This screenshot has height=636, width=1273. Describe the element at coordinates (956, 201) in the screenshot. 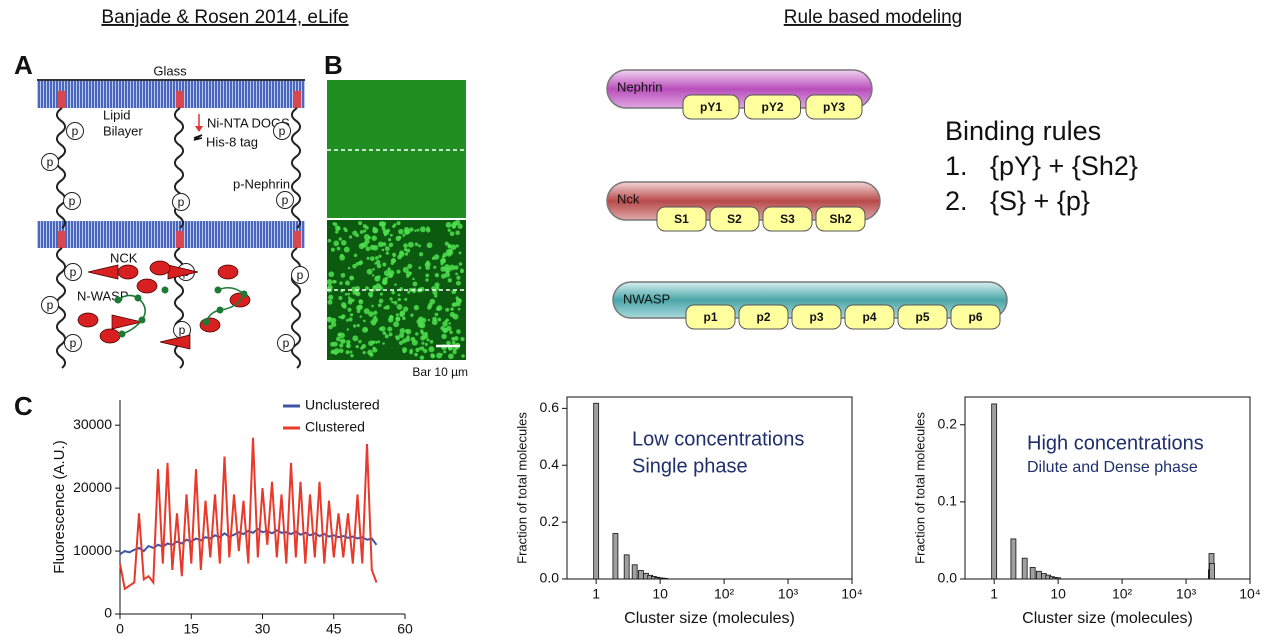

I see `rule-number: 2.` at that location.